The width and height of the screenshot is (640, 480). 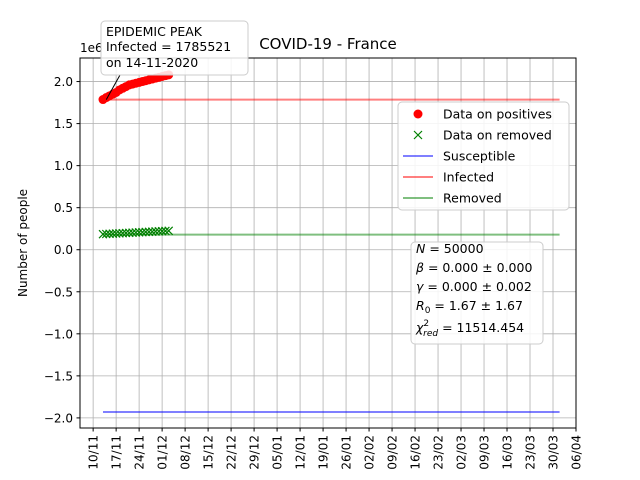 What do you see at coordinates (468, 177) in the screenshot?
I see `legend-label: Infected` at bounding box center [468, 177].